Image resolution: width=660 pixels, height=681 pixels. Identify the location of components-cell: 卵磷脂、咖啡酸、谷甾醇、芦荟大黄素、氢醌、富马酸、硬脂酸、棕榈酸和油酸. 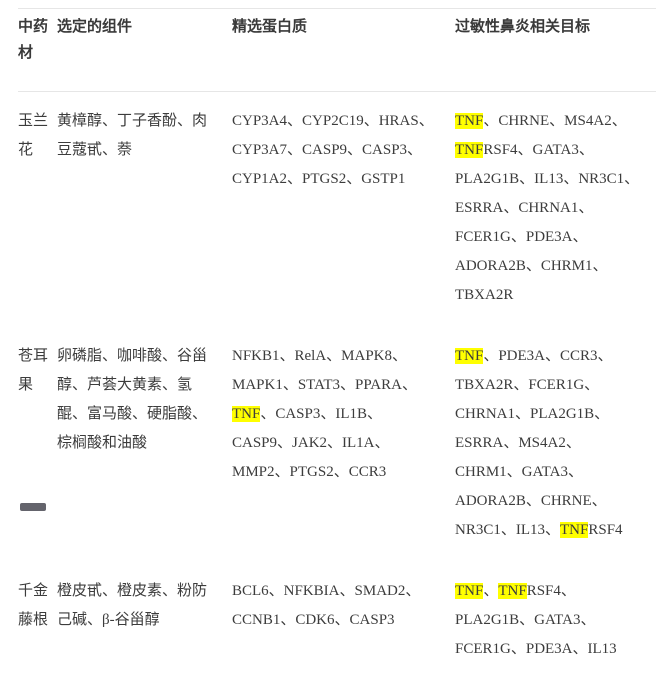
(132, 399).